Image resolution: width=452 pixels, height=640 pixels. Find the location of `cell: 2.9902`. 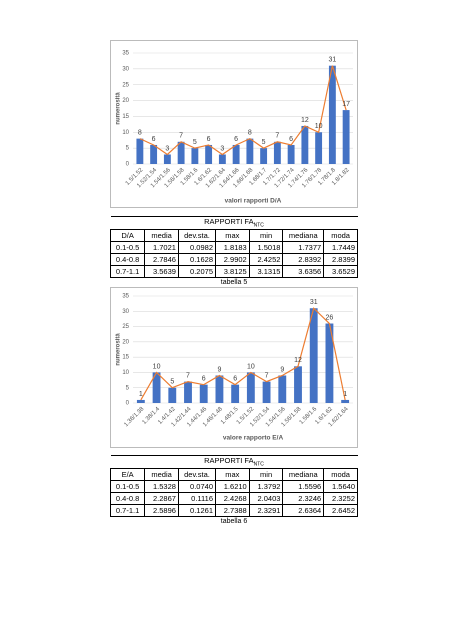

cell: 2.9902 is located at coordinates (232, 259).